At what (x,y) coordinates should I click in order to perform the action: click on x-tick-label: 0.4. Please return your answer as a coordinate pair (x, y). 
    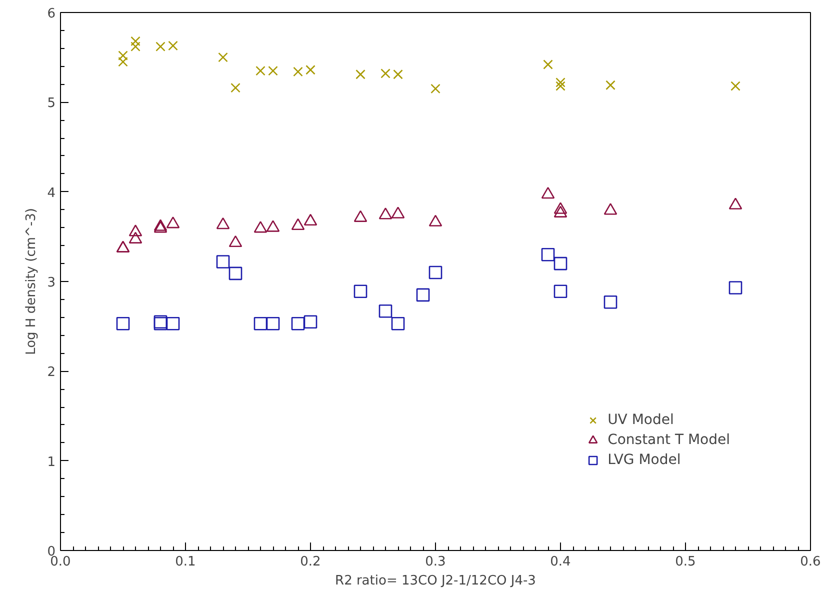
    Looking at the image, I should click on (560, 562).